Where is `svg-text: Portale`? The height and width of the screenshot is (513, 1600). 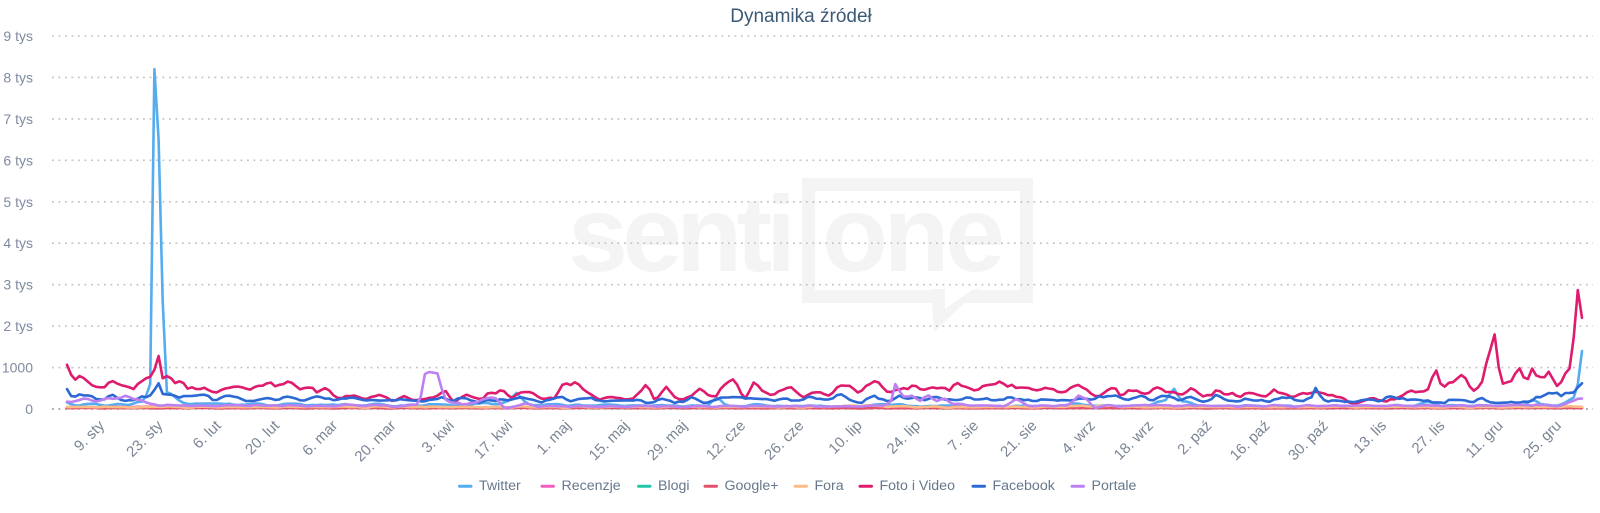 svg-text: Portale is located at coordinates (1114, 486).